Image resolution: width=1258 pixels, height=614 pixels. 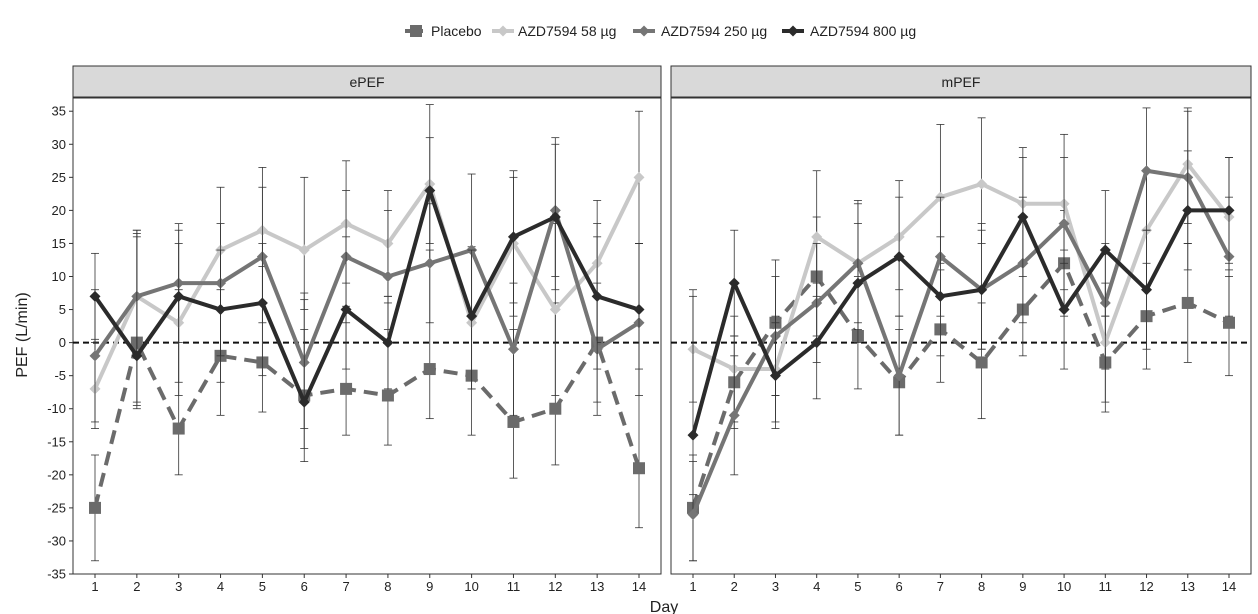 What do you see at coordinates (1146, 586) in the screenshot?
I see `x-tick-label: 12` at bounding box center [1146, 586].